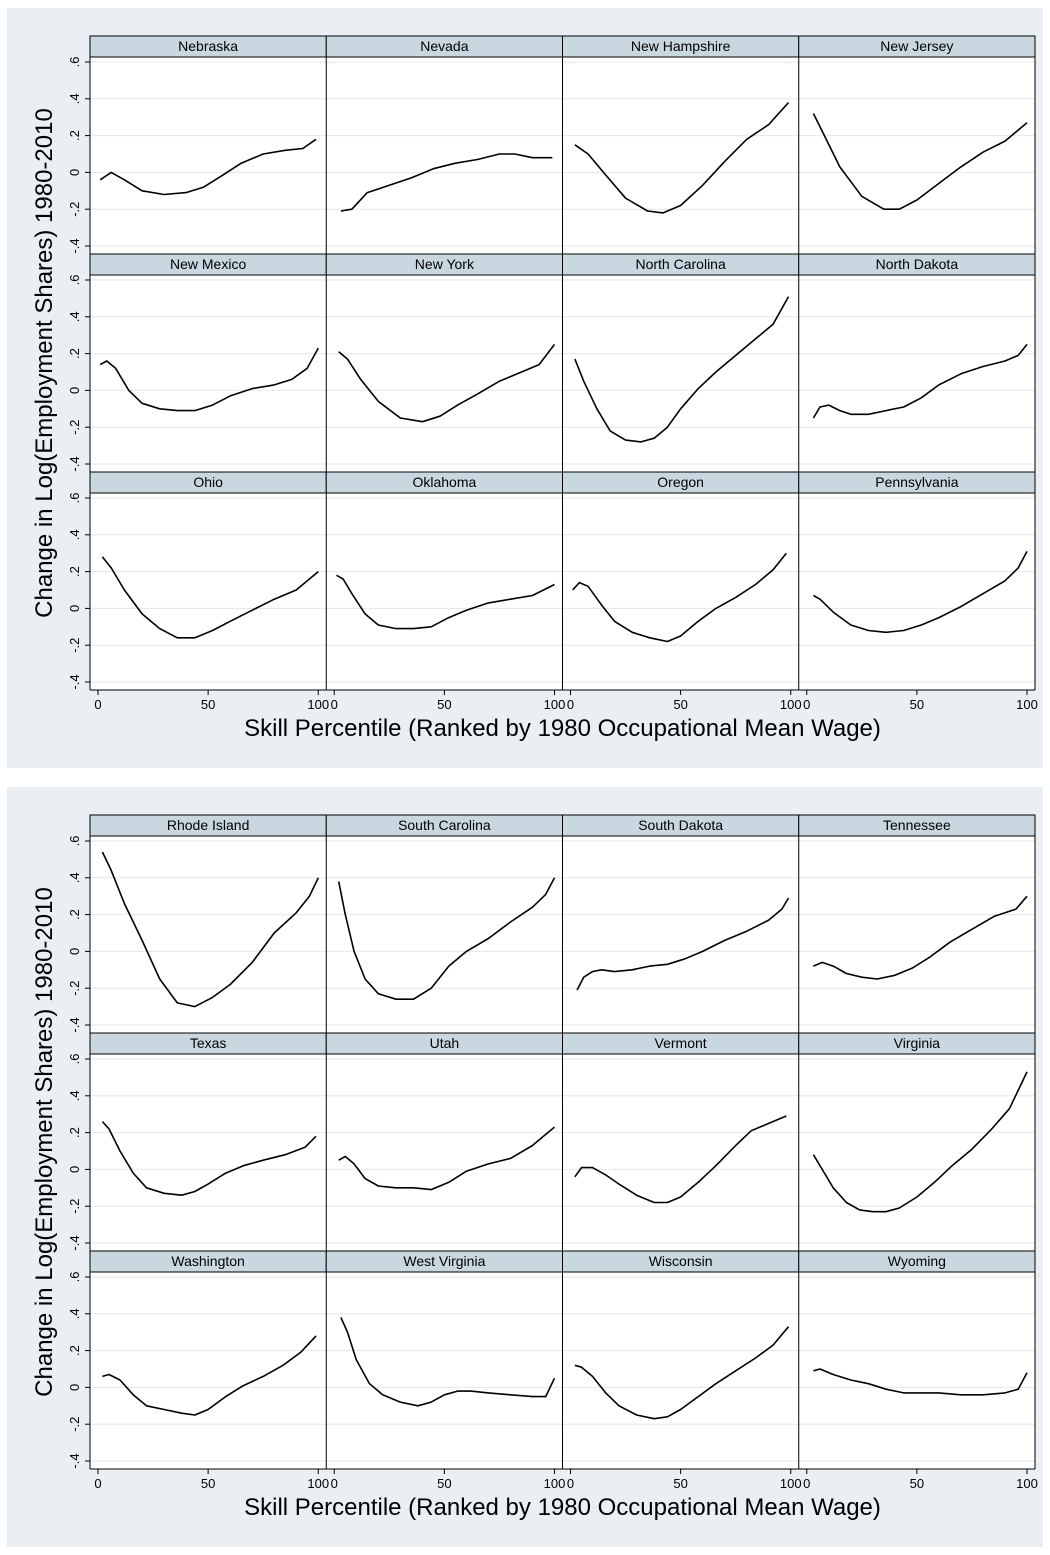  Describe the element at coordinates (444, 362) in the screenshot. I see `panel-new-york: New York` at that location.